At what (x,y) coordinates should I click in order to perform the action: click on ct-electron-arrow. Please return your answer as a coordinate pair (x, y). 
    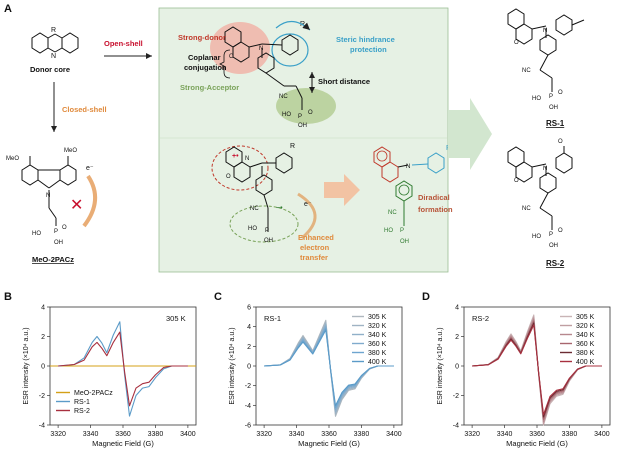
    Looking at the image, I should click on (307, 216).